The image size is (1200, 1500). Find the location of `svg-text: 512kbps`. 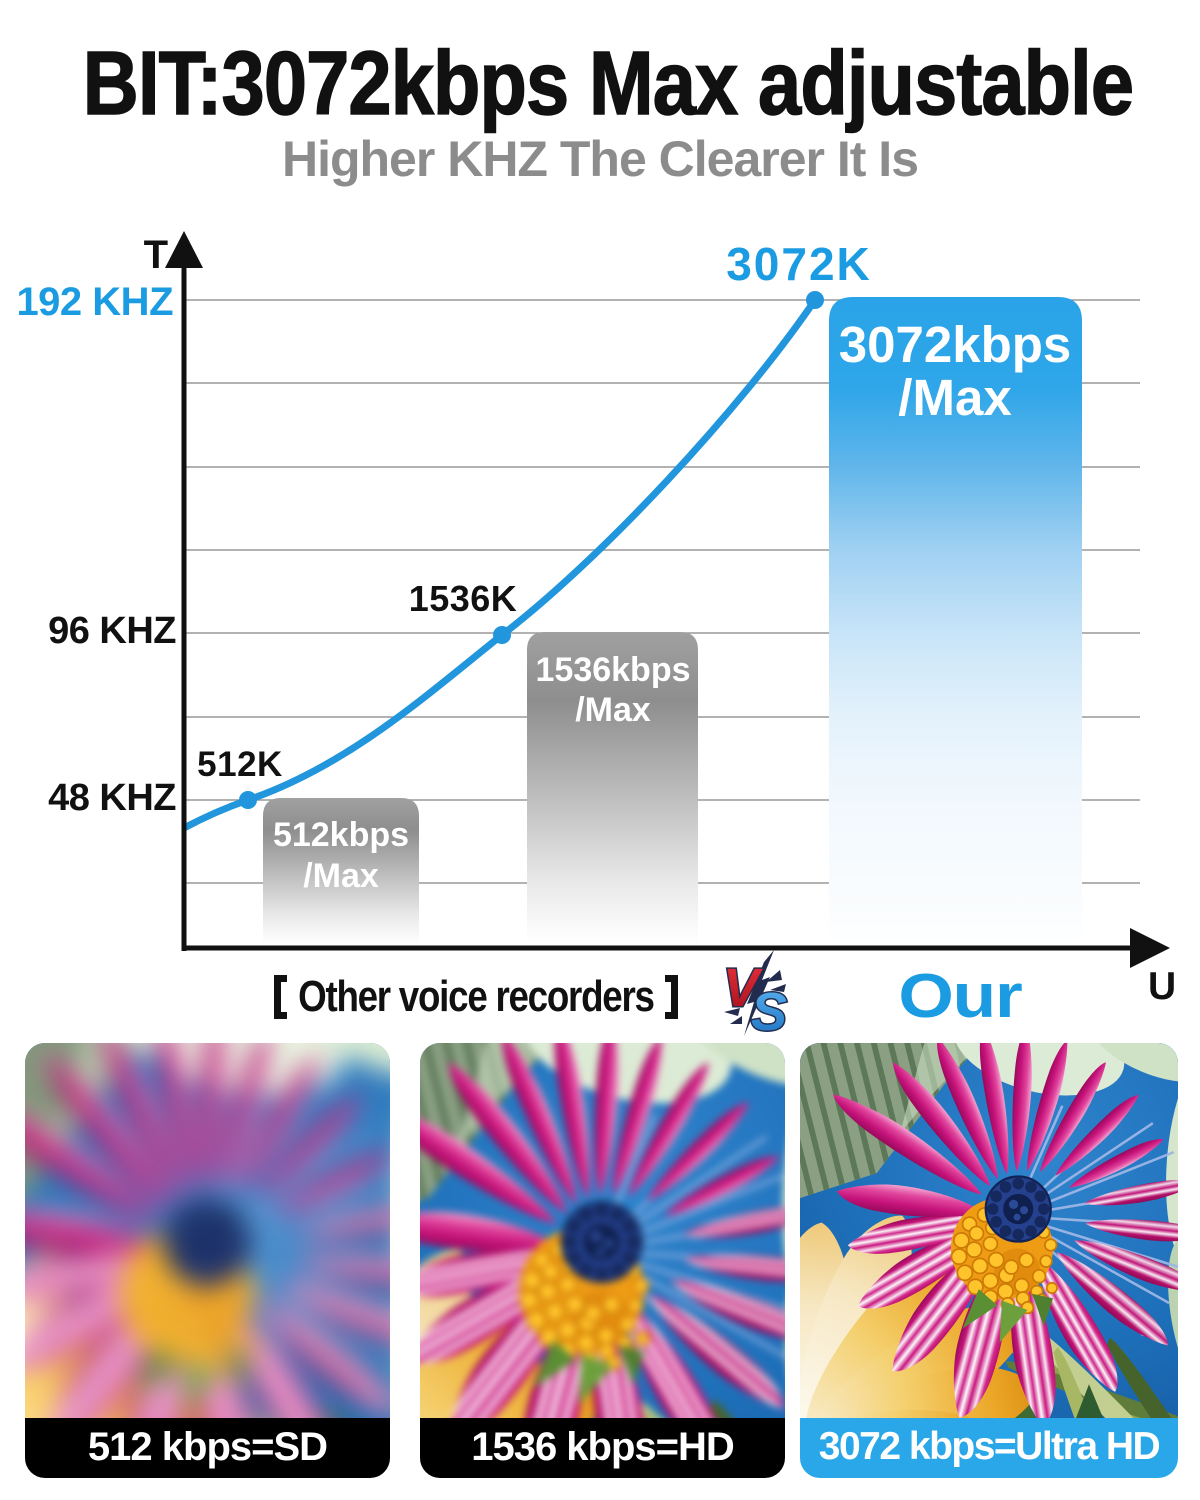

svg-text: 512kbps is located at coordinates (341, 835).